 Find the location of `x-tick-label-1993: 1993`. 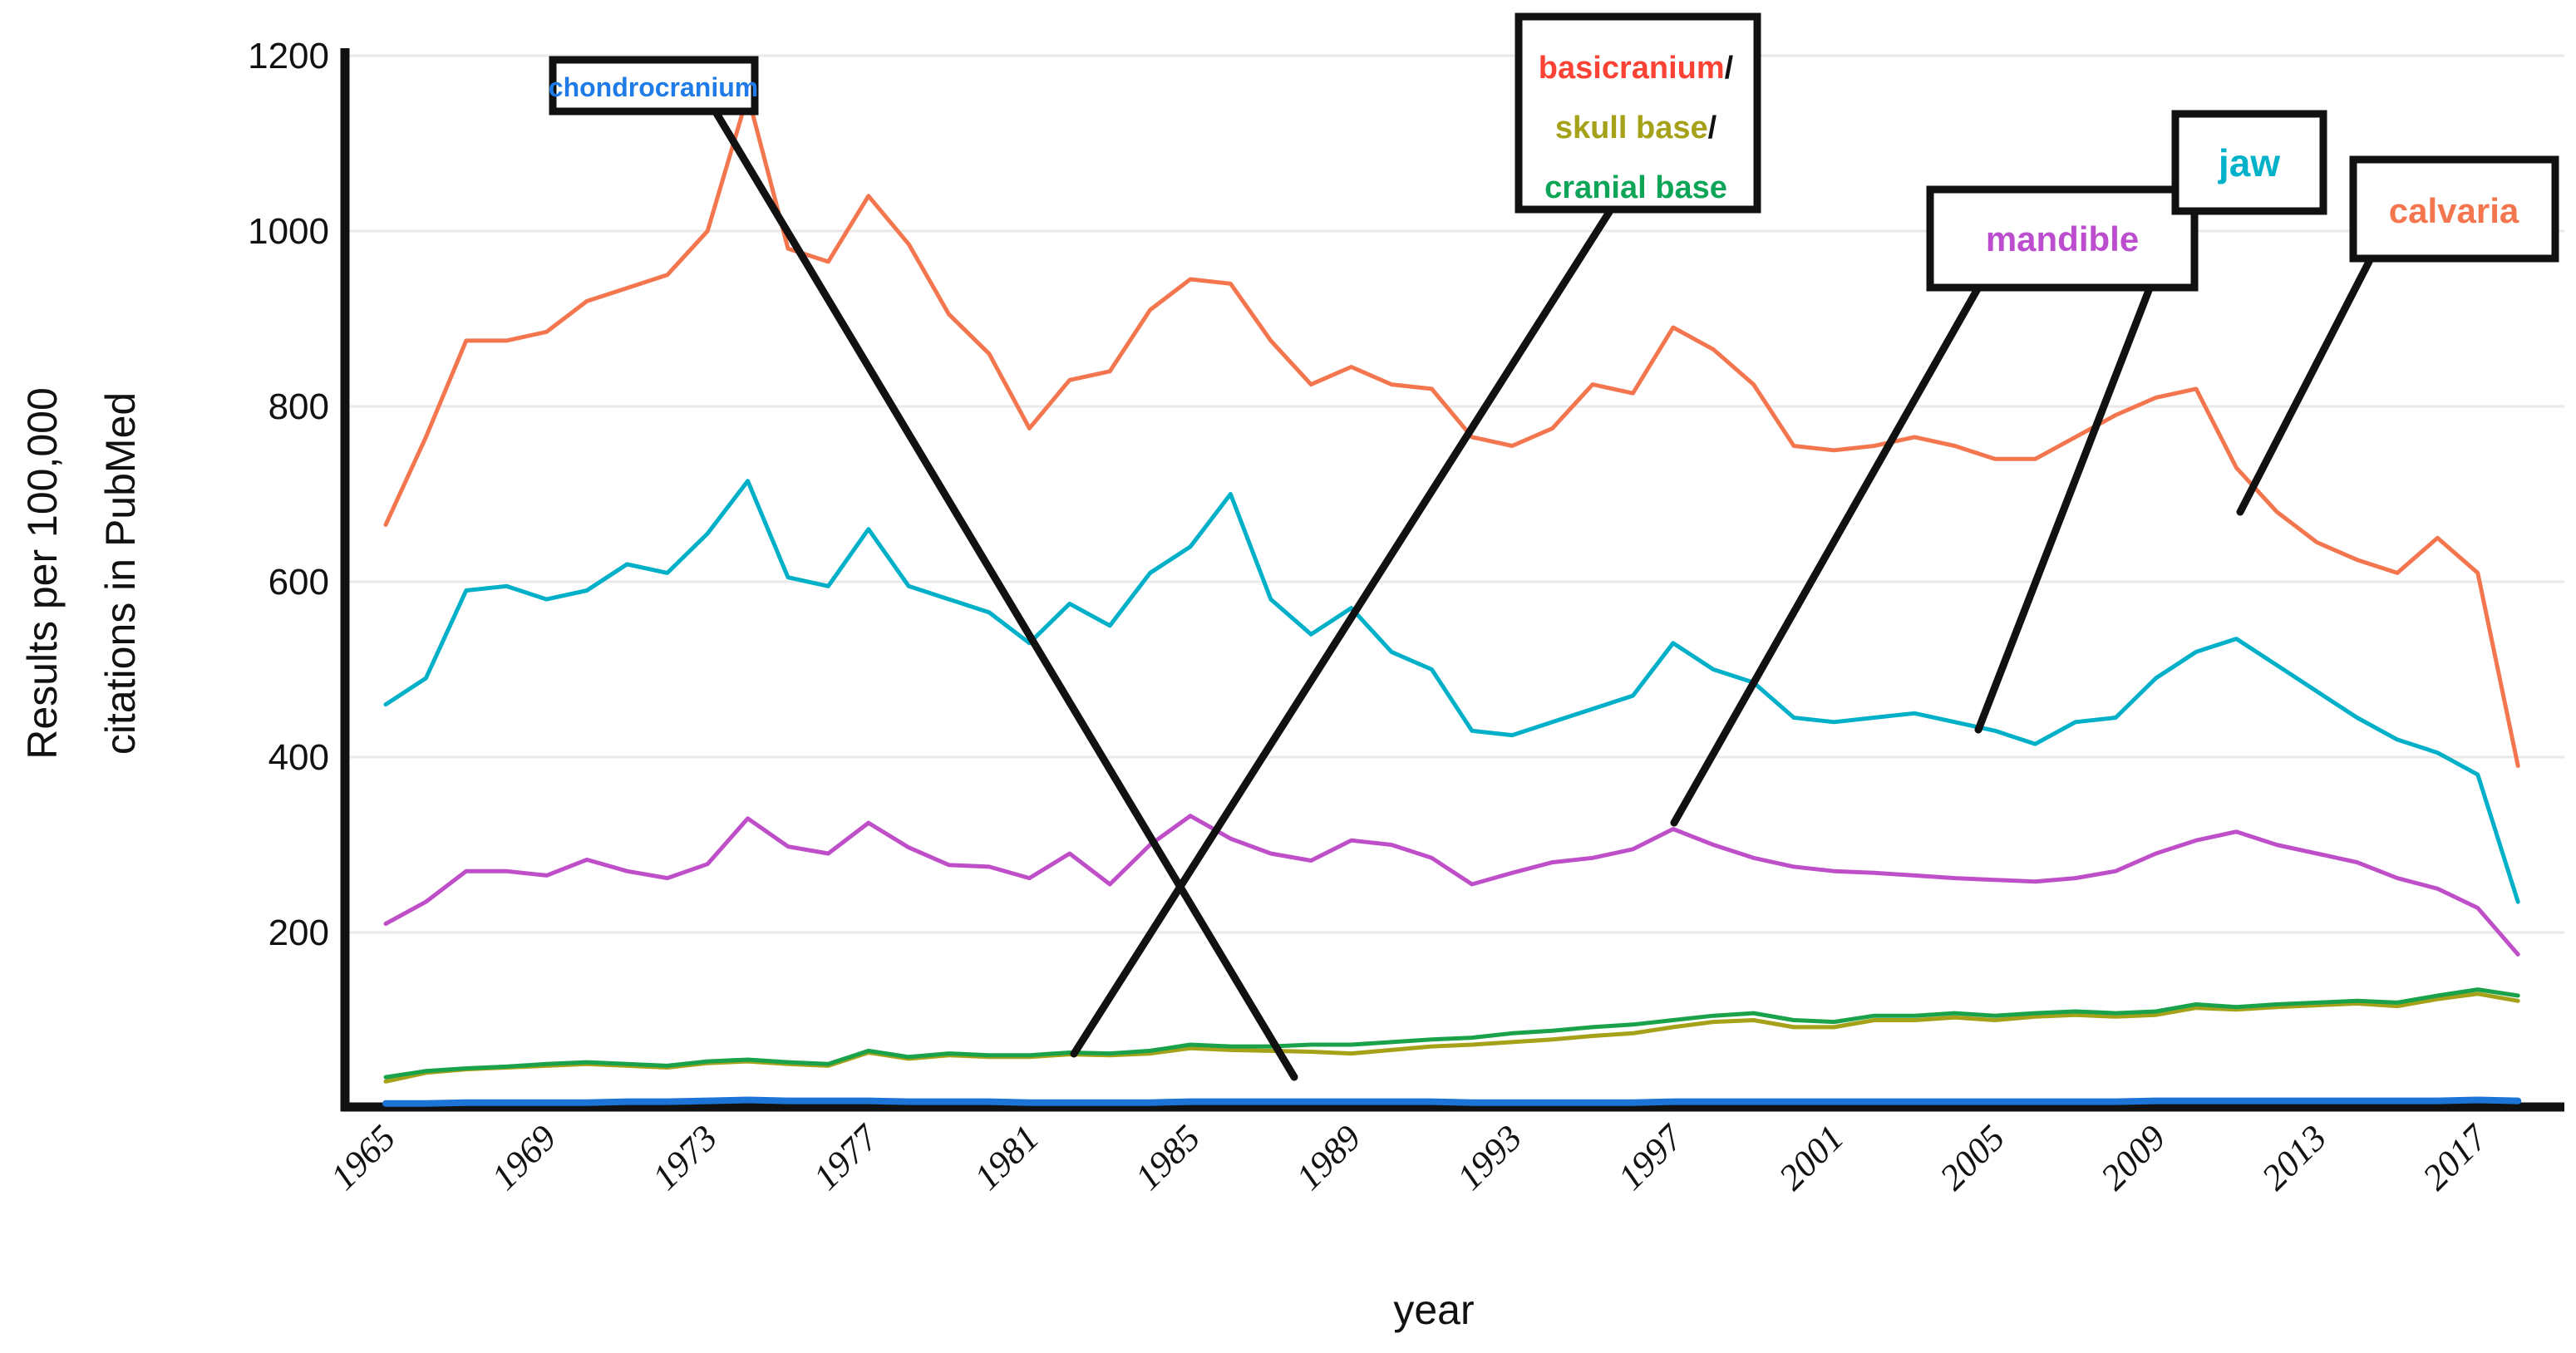

x-tick-label-1993: 1993 is located at coordinates (1489, 1157).